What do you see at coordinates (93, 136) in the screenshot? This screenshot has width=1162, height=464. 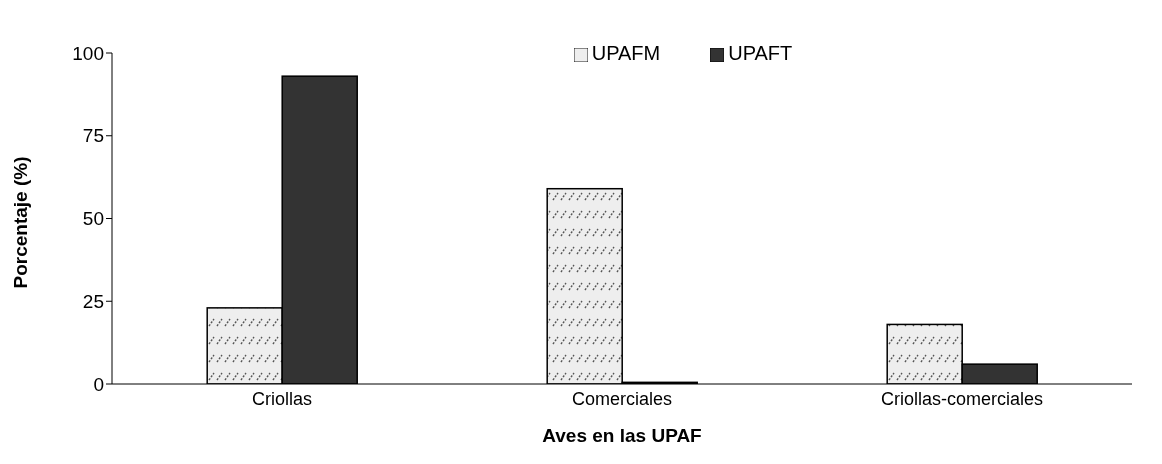 I see `y-tick-label: 75` at bounding box center [93, 136].